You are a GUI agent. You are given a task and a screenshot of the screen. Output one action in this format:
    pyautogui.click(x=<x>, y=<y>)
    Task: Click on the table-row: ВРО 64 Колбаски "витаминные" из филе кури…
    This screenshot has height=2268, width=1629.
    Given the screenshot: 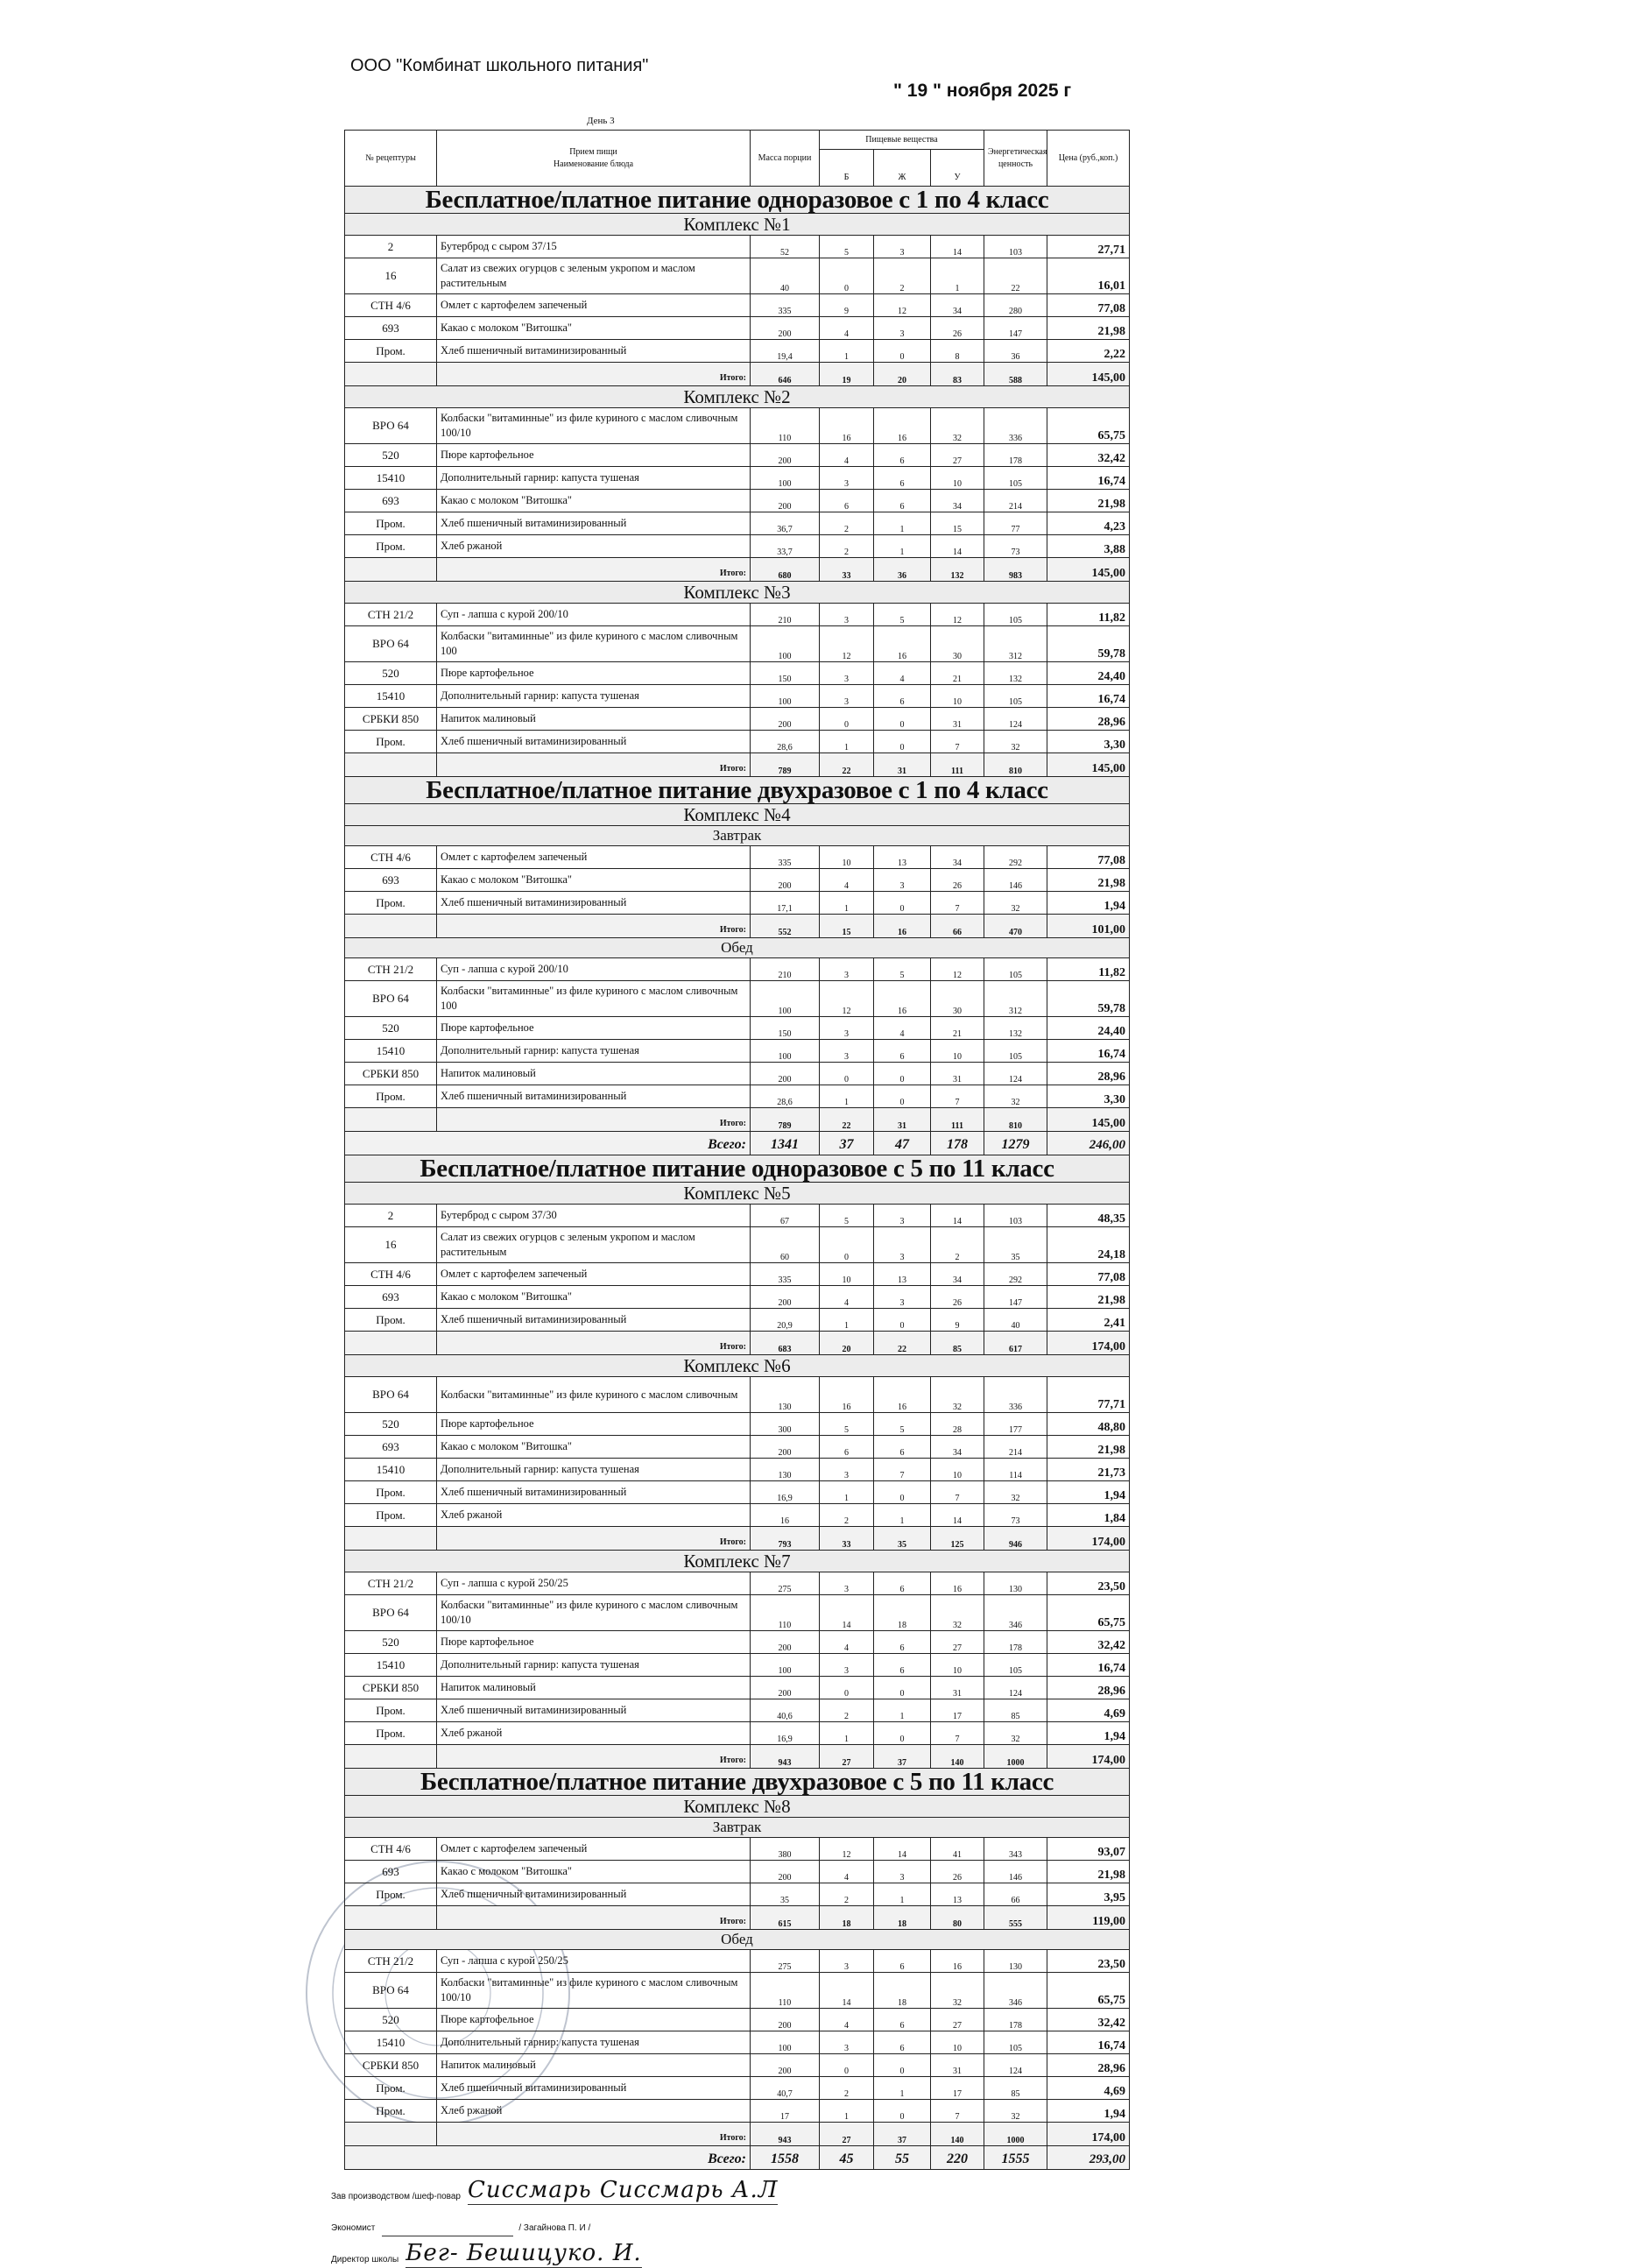 What is the action you would take?
    pyautogui.click(x=737, y=1394)
    